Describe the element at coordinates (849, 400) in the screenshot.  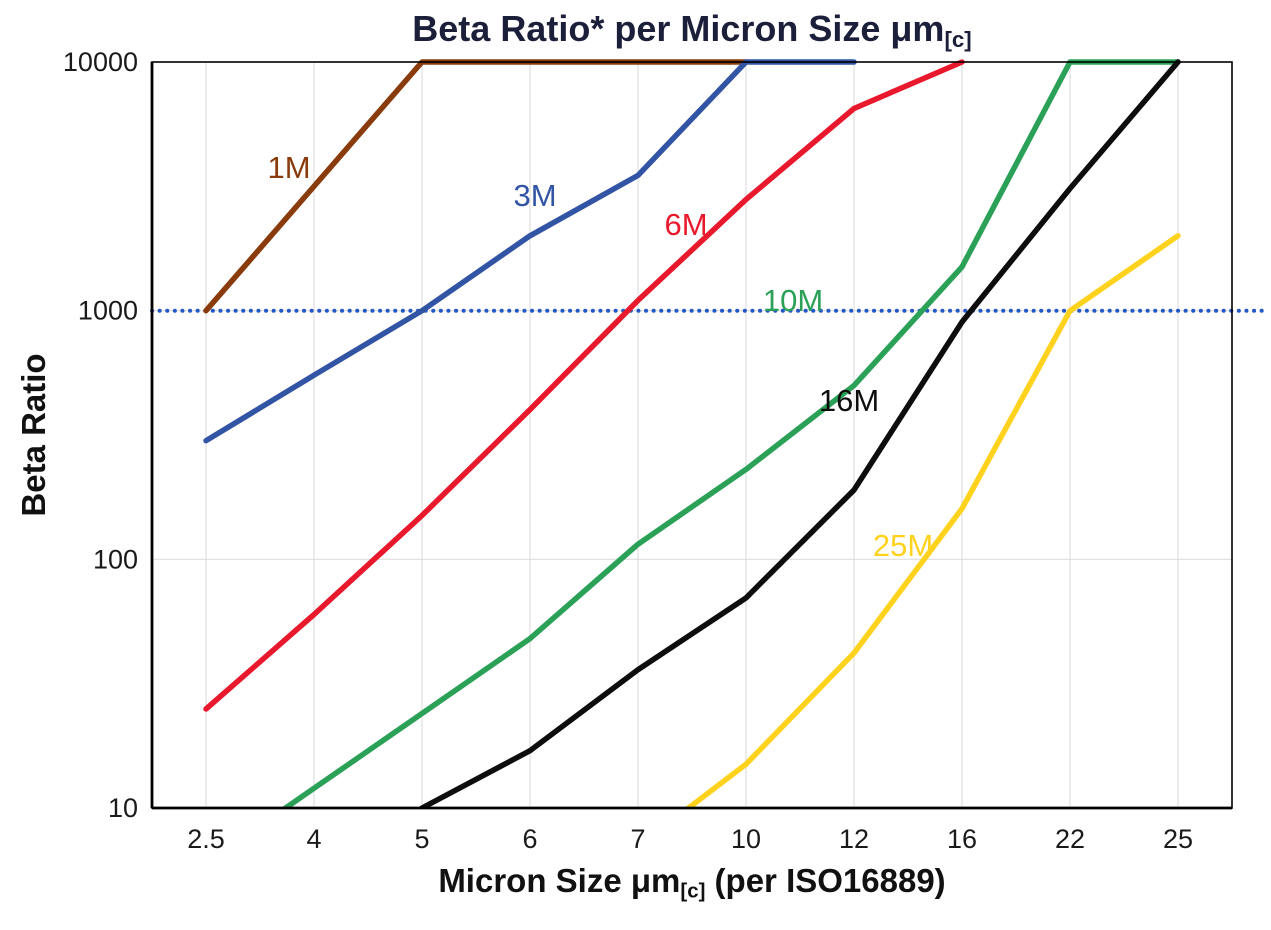
I see `series-label-16M: 16M` at that location.